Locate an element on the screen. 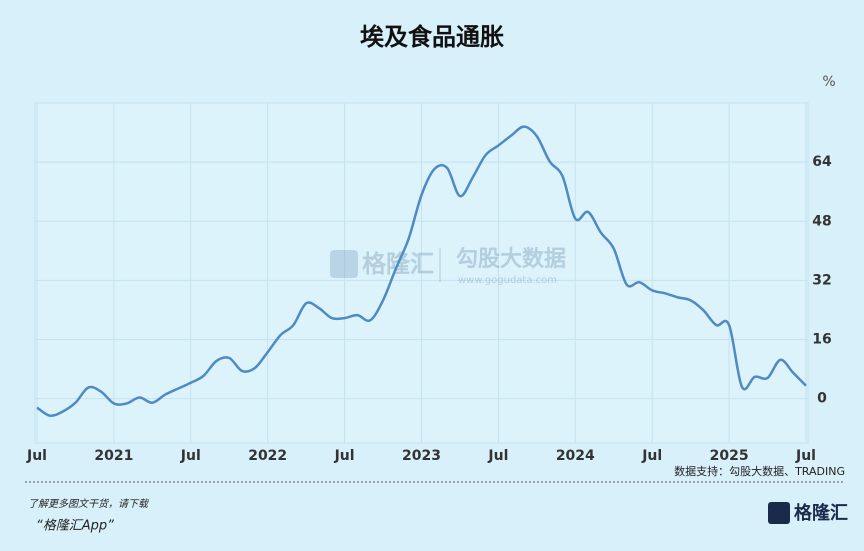 Image resolution: width=864 pixels, height=551 pixels. watermark-icon is located at coordinates (344, 264).